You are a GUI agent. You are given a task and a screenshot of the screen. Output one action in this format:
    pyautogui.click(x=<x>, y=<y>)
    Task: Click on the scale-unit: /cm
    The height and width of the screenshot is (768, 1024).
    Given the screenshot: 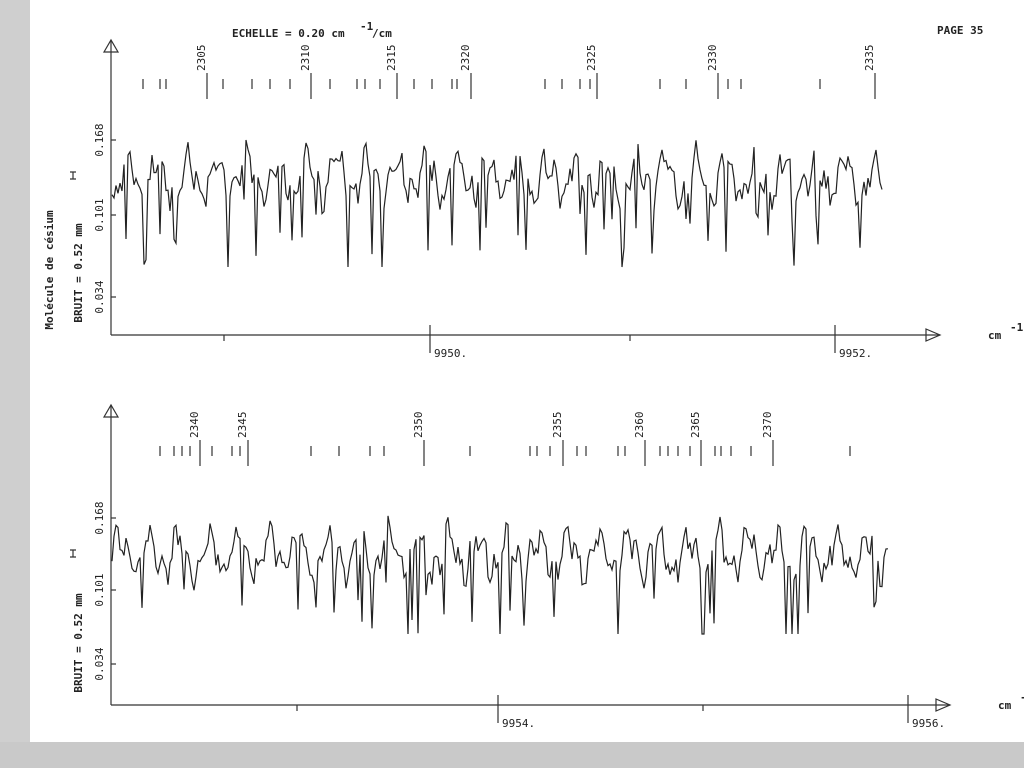 What is the action you would take?
    pyautogui.click(x=382, y=33)
    